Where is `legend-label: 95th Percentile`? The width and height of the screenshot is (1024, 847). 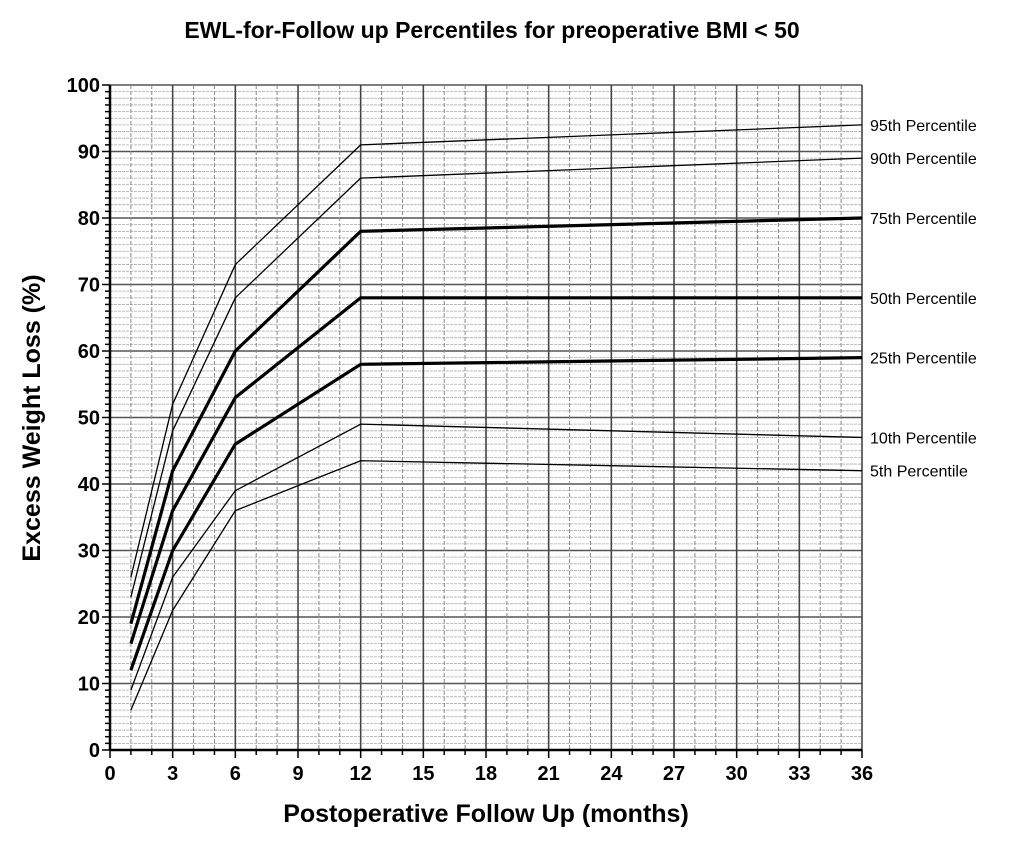 legend-label: 95th Percentile is located at coordinates (923, 126).